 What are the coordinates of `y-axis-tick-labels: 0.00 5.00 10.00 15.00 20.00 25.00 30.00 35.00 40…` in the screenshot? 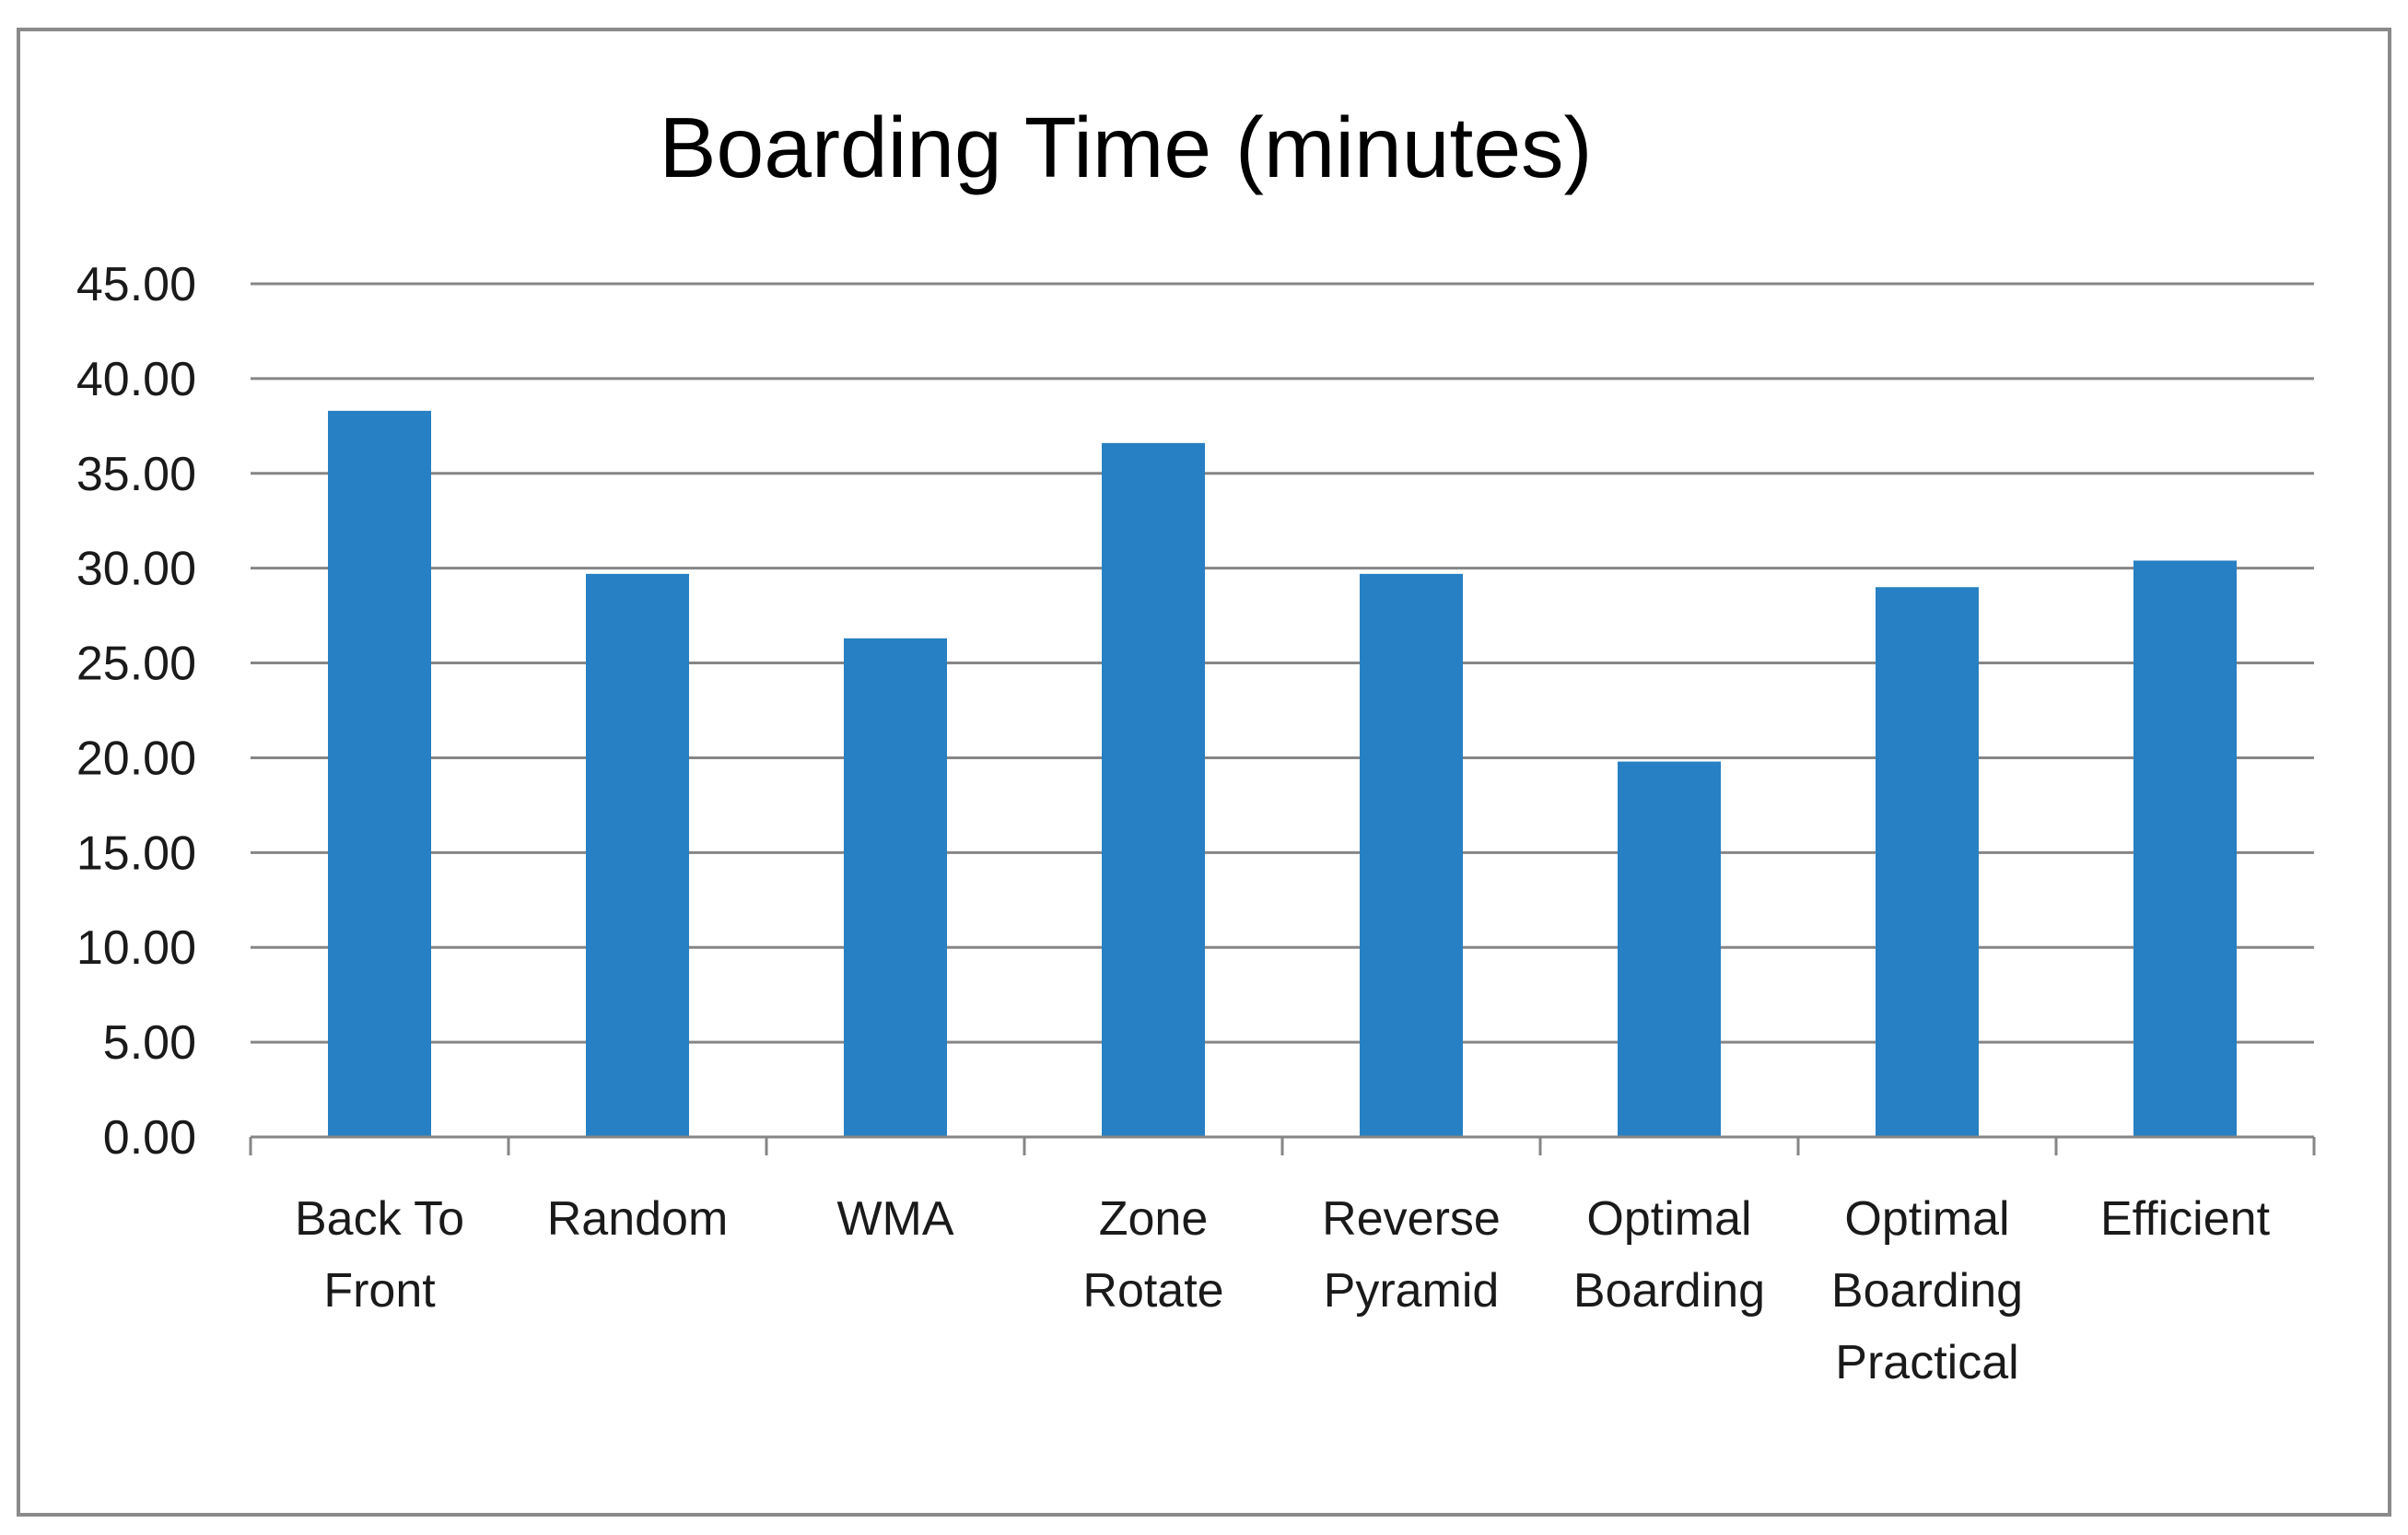 It's located at (136, 712).